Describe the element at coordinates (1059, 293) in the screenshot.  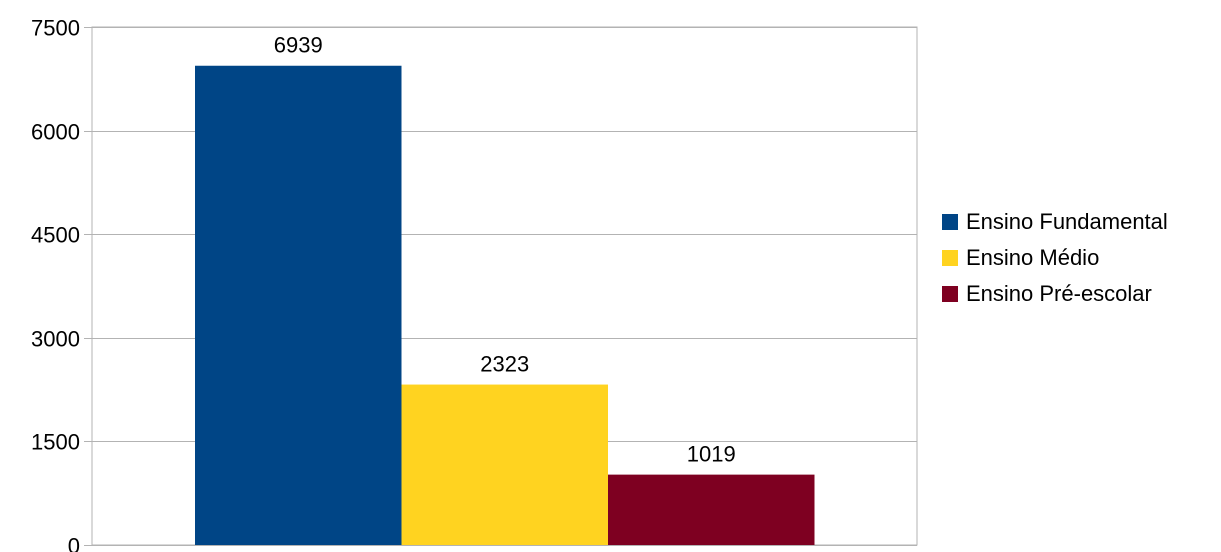
I see `legend-label-ensino-pre-escolar: Ensino Pré-escolar` at that location.